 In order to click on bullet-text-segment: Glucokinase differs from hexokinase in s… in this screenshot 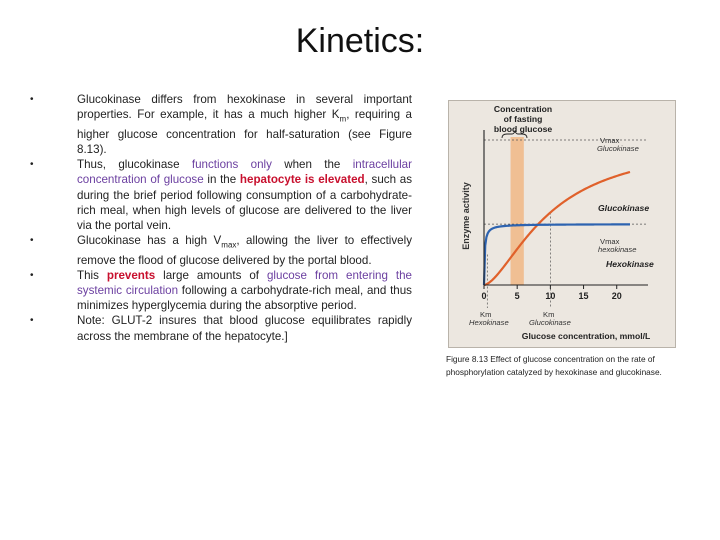, I will do `click(244, 107)`.